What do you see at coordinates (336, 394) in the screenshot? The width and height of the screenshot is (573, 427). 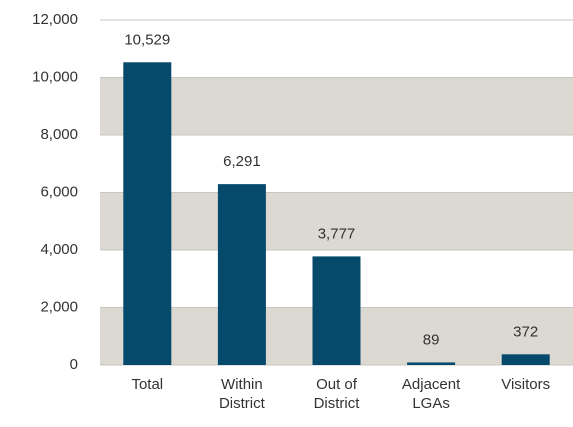 I see `x-tick-label: Out of District` at bounding box center [336, 394].